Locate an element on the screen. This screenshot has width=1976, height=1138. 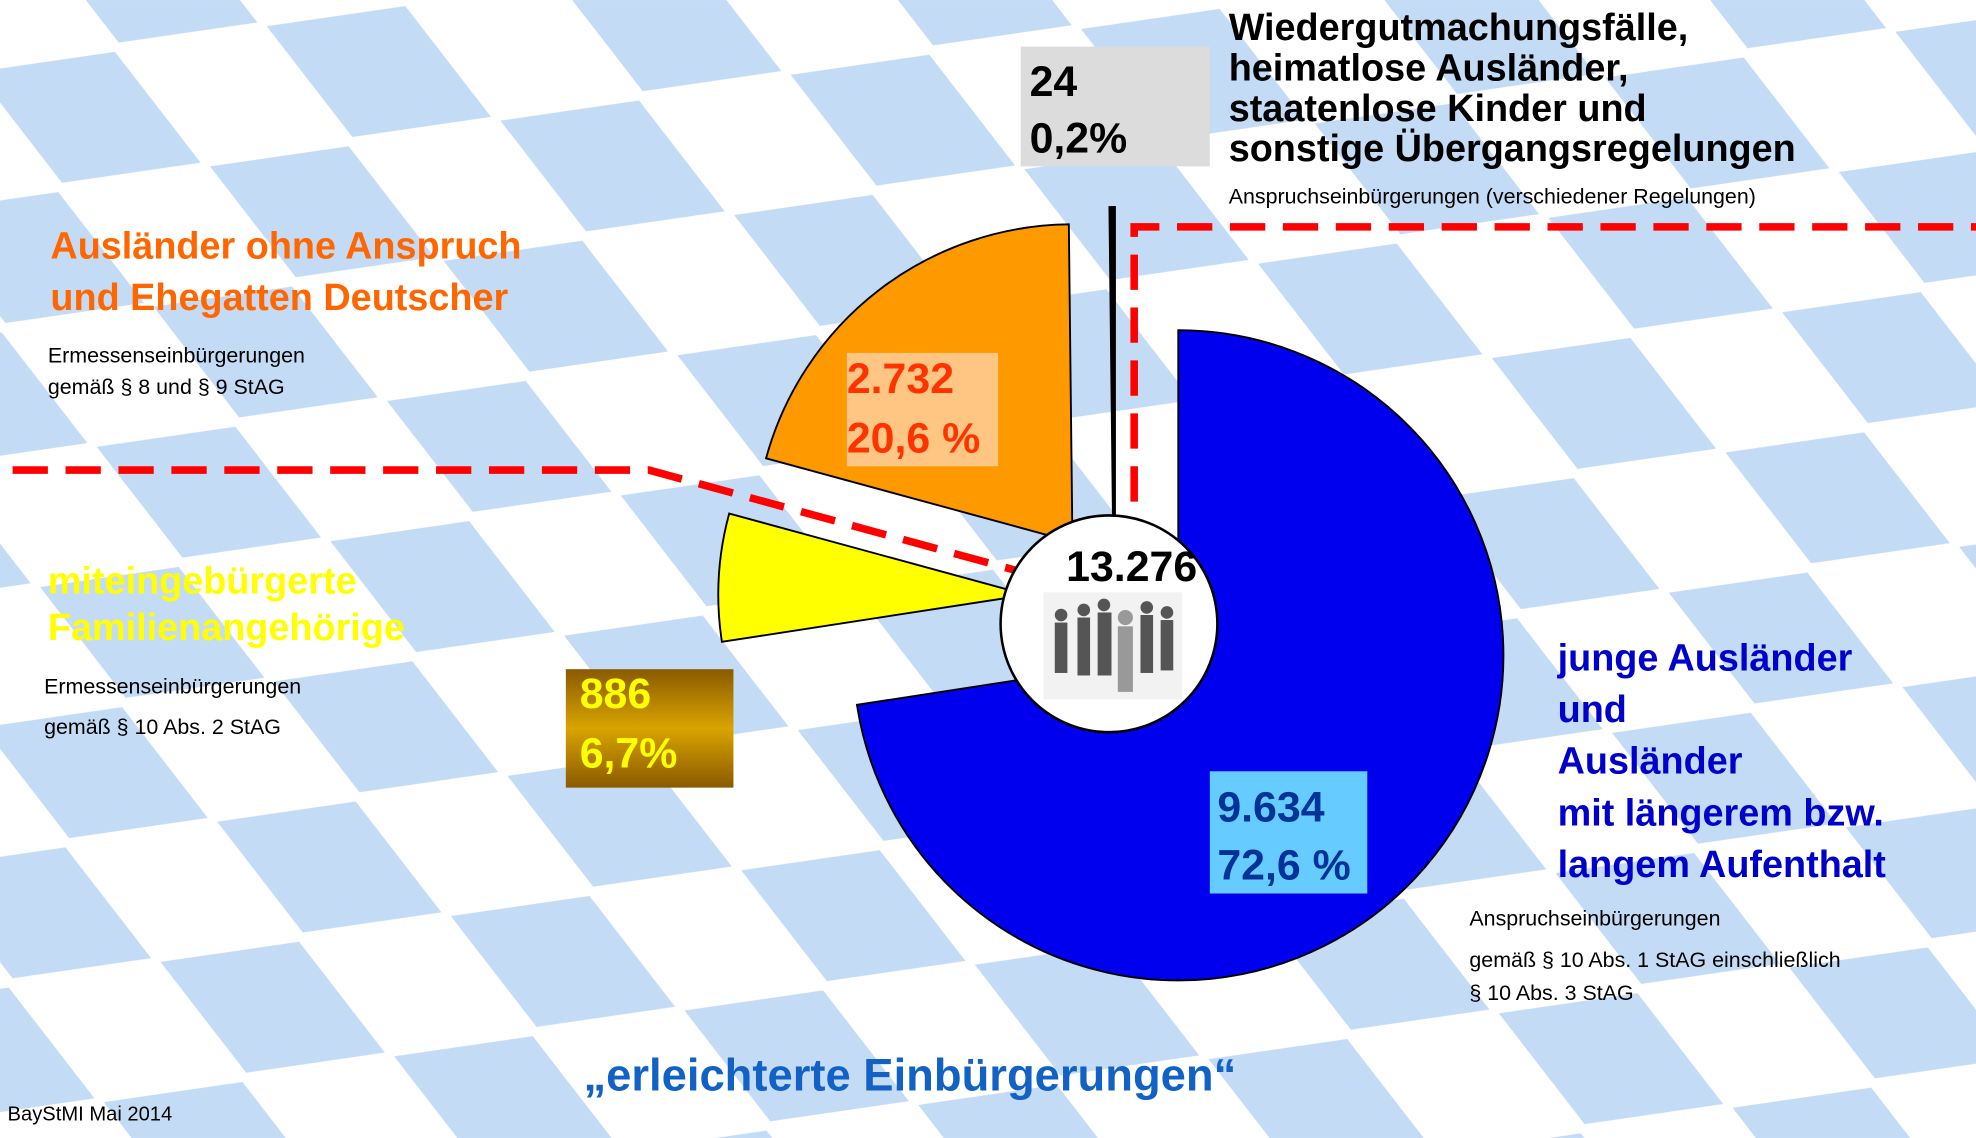
percent-label: 20,6 % is located at coordinates (913, 438).